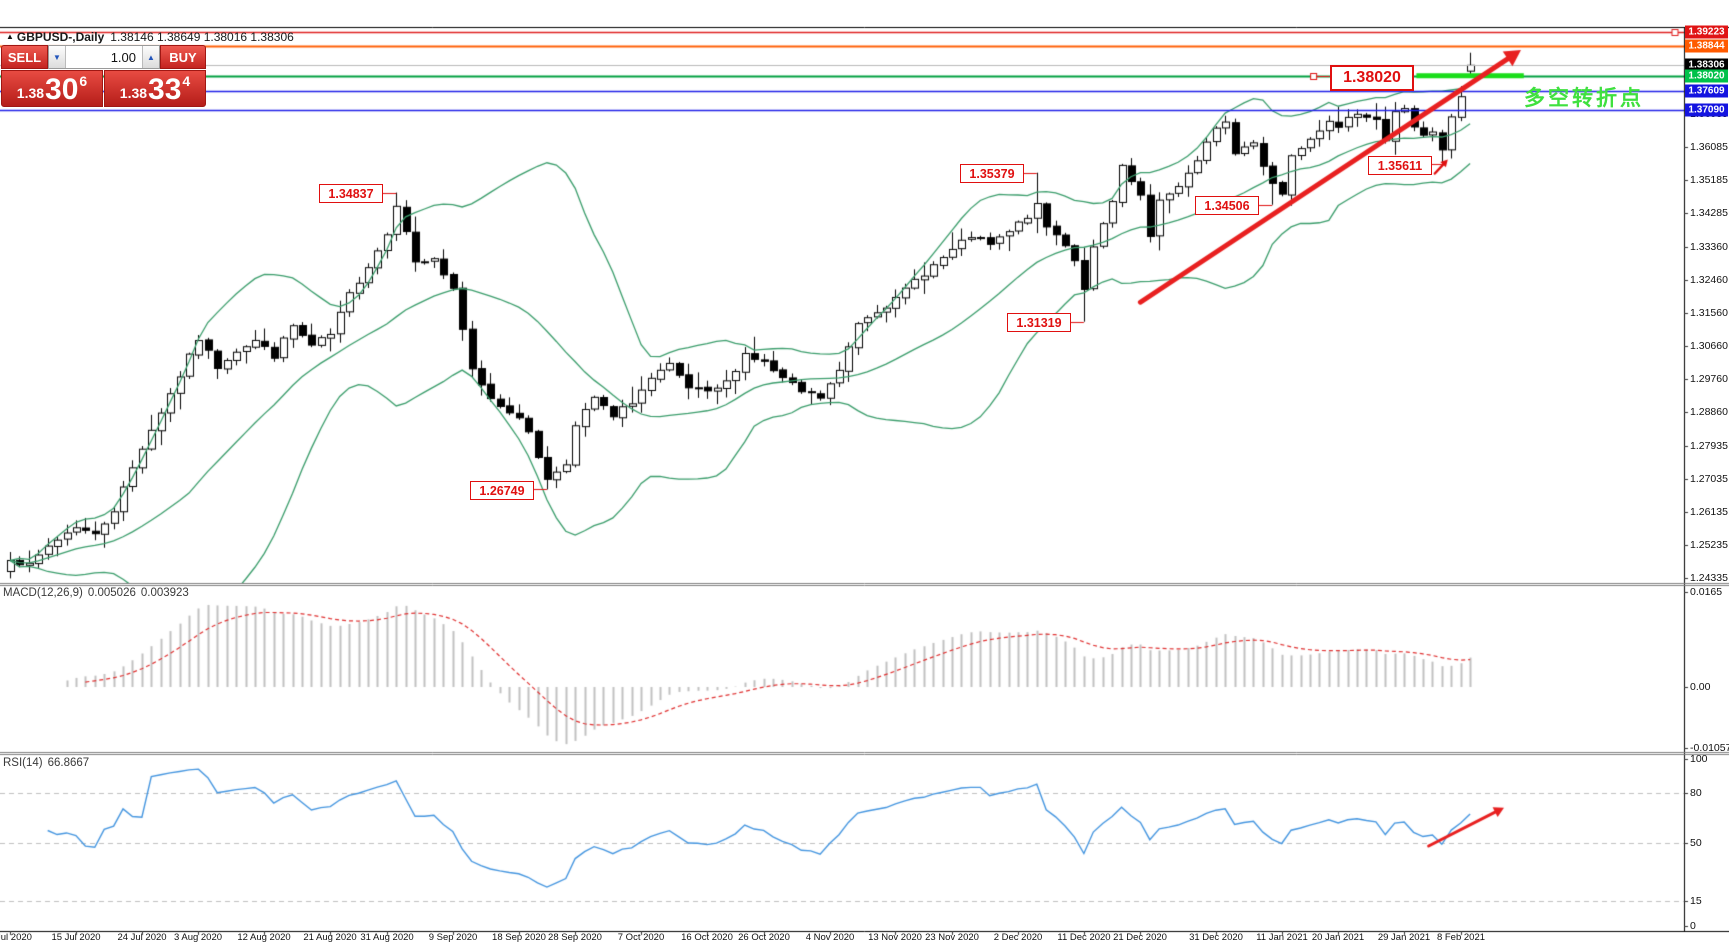 The image size is (1729, 944). I want to click on chart-symbol: GBPUSD-,Daily, so click(60, 37).